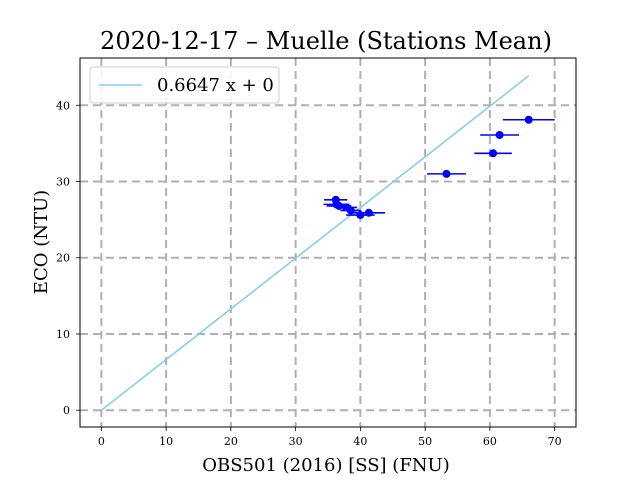  I want to click on x-tick-label: 40, so click(360, 441).